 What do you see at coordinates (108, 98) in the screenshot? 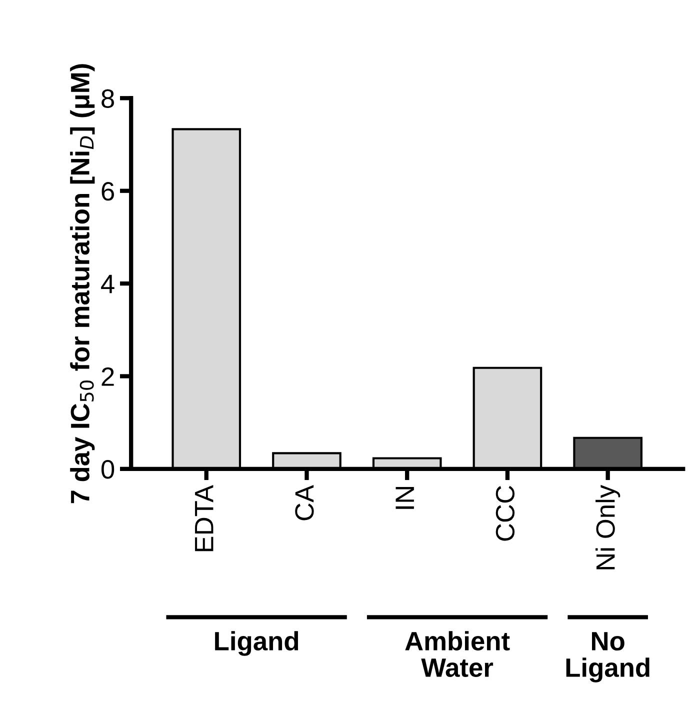
I see `y-tick-label: 8` at bounding box center [108, 98].